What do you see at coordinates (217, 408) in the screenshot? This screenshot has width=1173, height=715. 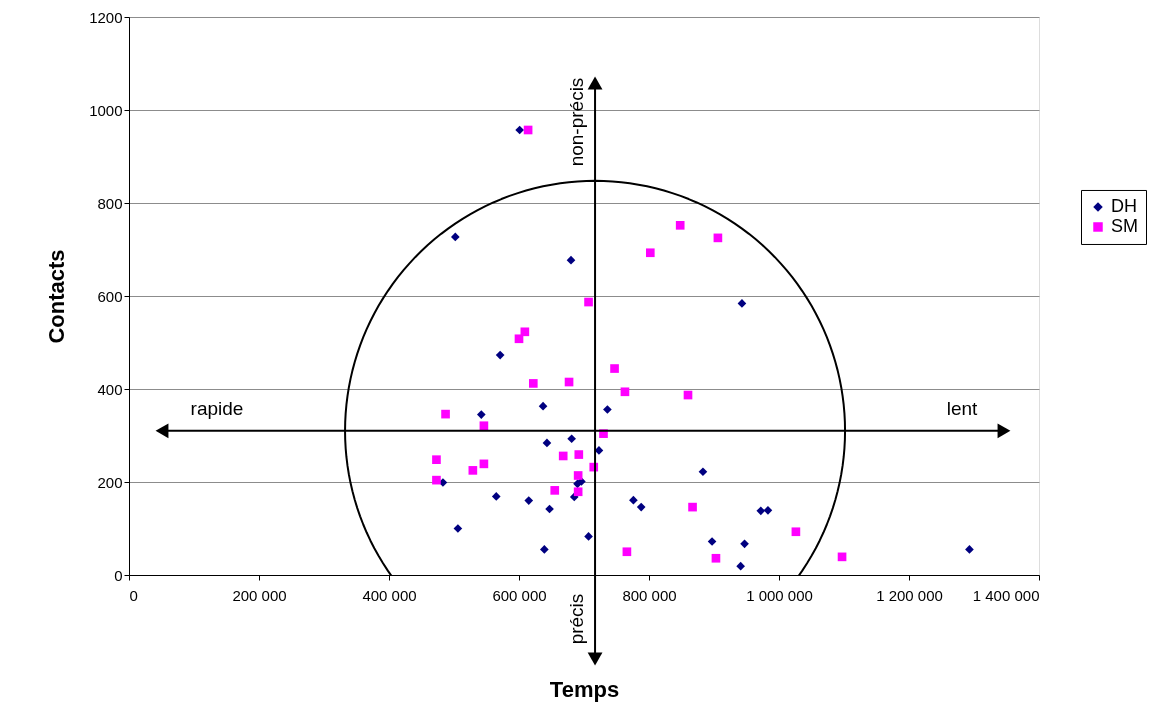 I see `annotation: rapide` at bounding box center [217, 408].